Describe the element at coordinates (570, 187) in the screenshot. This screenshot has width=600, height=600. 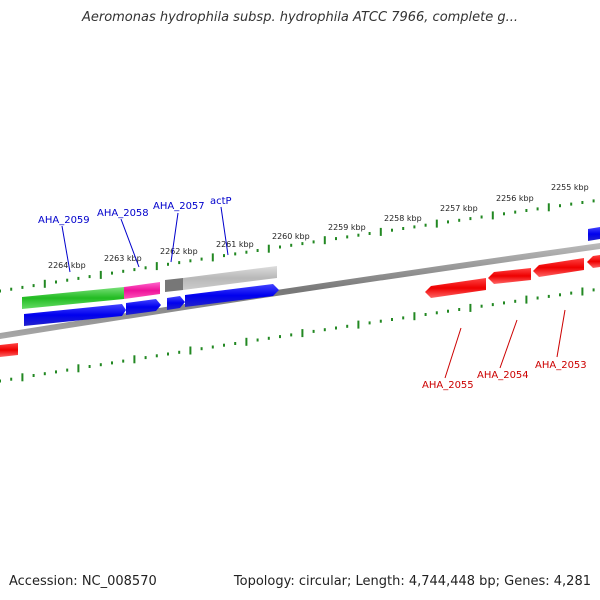
I see `kbp-label-2255: 2255 kbp` at that location.